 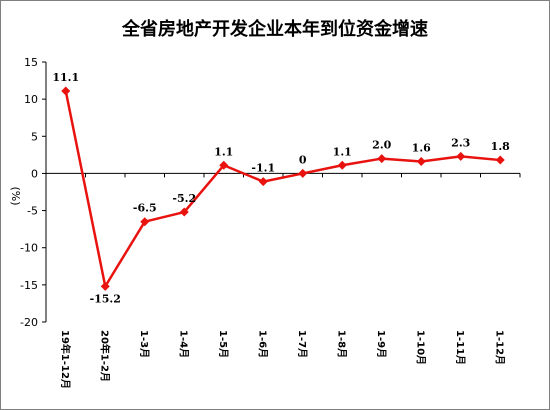 What do you see at coordinates (34, 136) in the screenshot?
I see `y-tick-label: 5` at bounding box center [34, 136].